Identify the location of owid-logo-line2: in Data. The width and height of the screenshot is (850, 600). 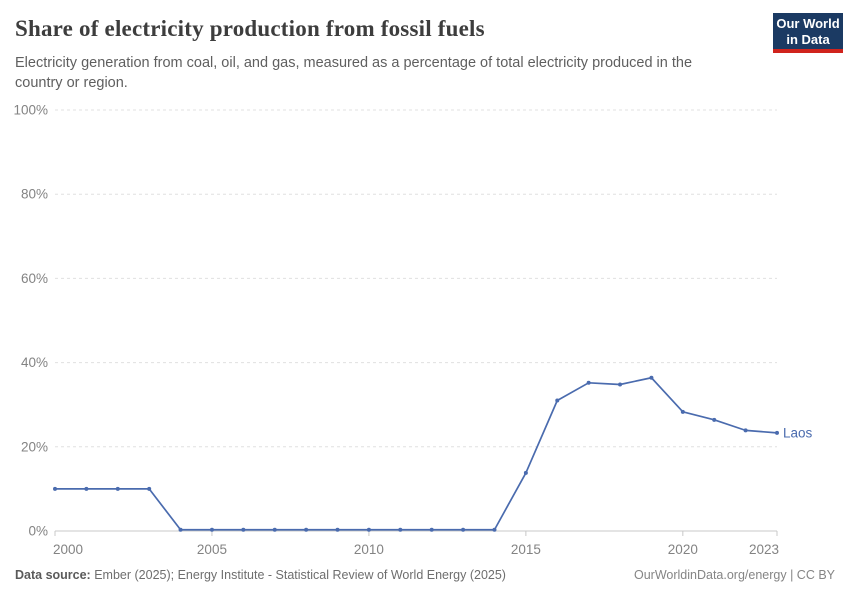
(808, 39).